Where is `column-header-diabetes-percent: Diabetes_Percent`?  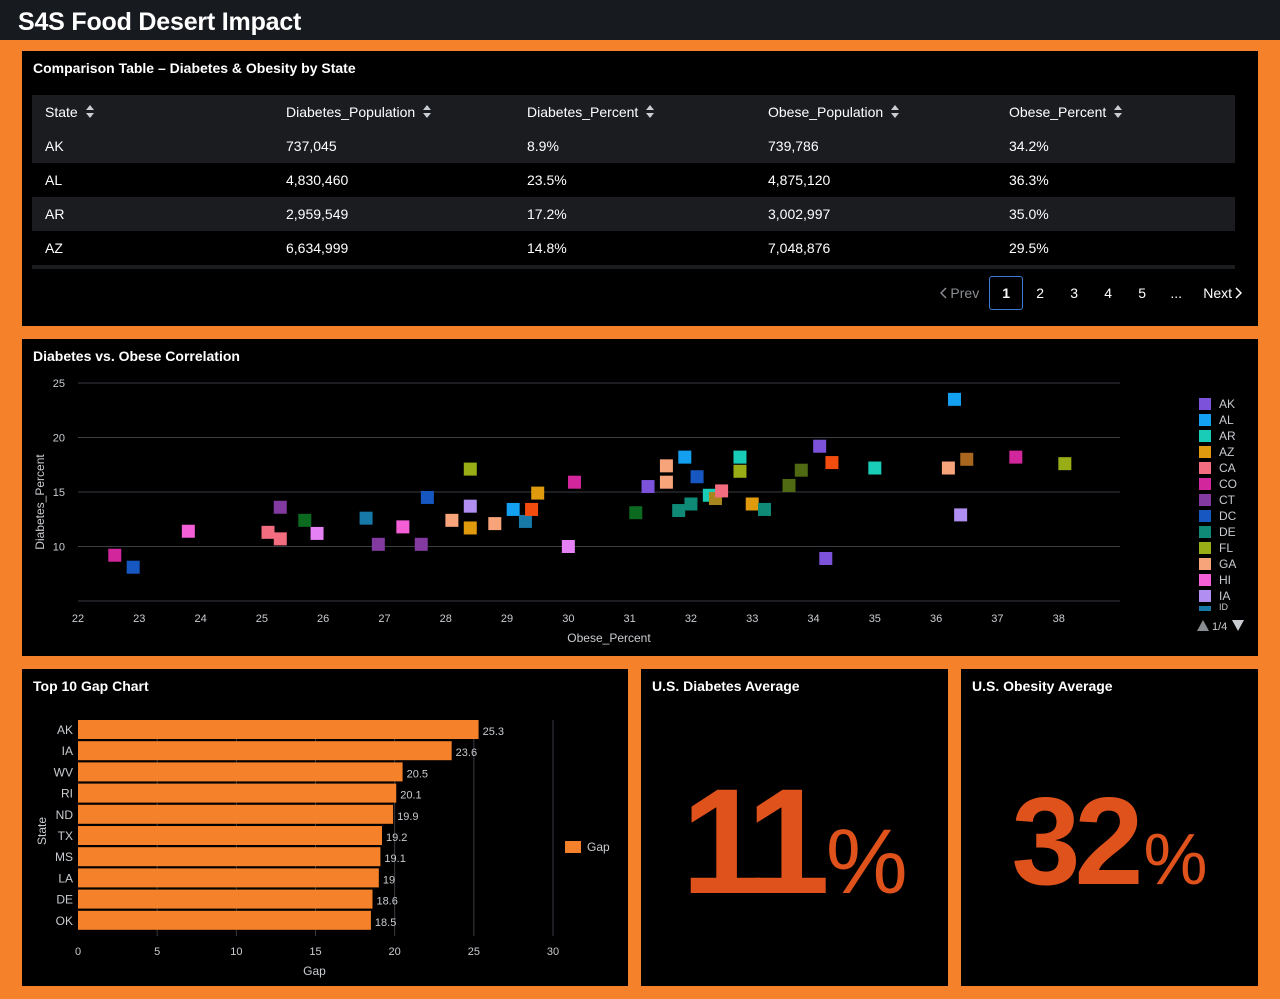 column-header-diabetes-percent: Diabetes_Percent is located at coordinates (634, 112).